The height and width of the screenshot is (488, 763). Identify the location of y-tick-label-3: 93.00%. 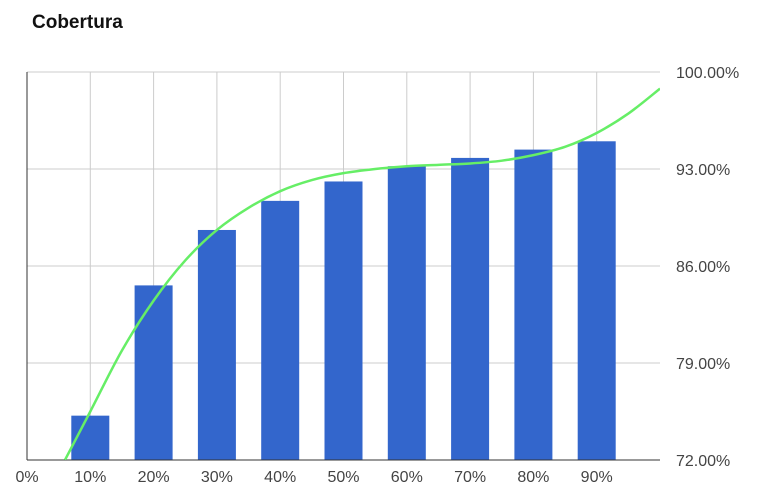
(703, 170).